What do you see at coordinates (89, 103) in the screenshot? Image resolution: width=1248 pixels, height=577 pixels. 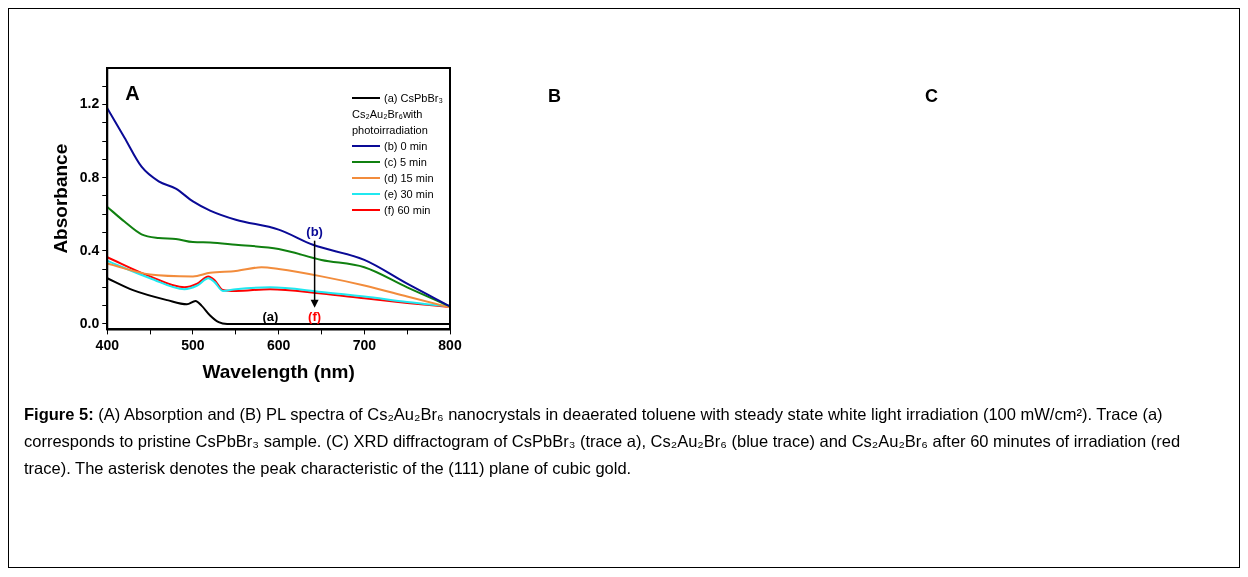 I see `y-tick-label: 1.2` at bounding box center [89, 103].